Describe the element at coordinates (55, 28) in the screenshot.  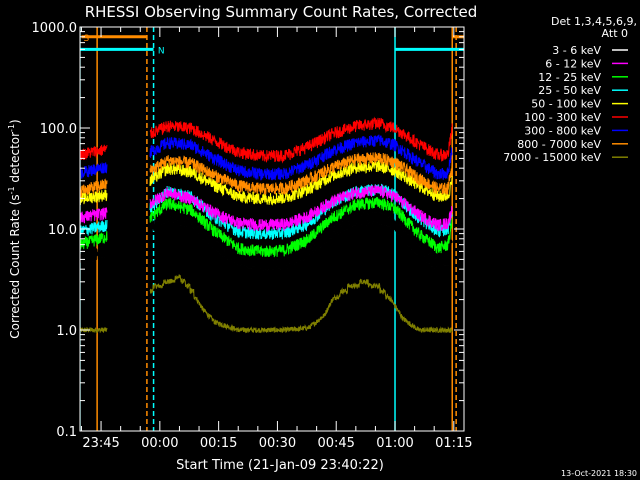
I see `y-tick-label-4: 1000.0` at that location.